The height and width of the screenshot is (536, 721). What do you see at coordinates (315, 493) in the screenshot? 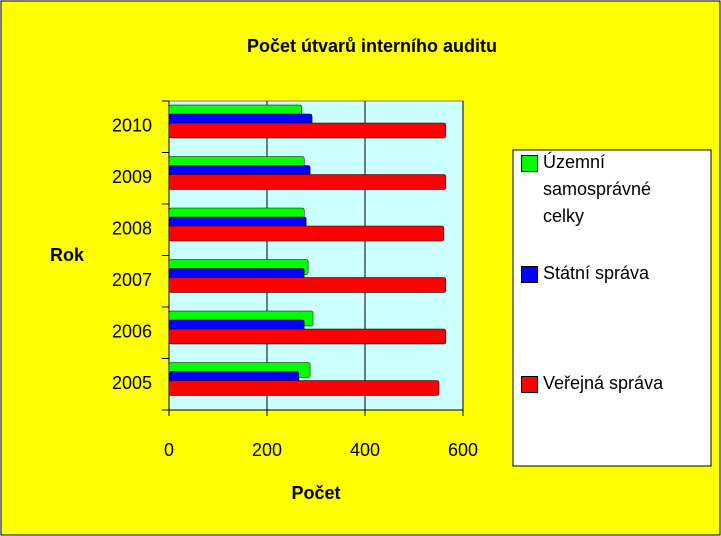
I see `x-axis-title: Počet` at bounding box center [315, 493].